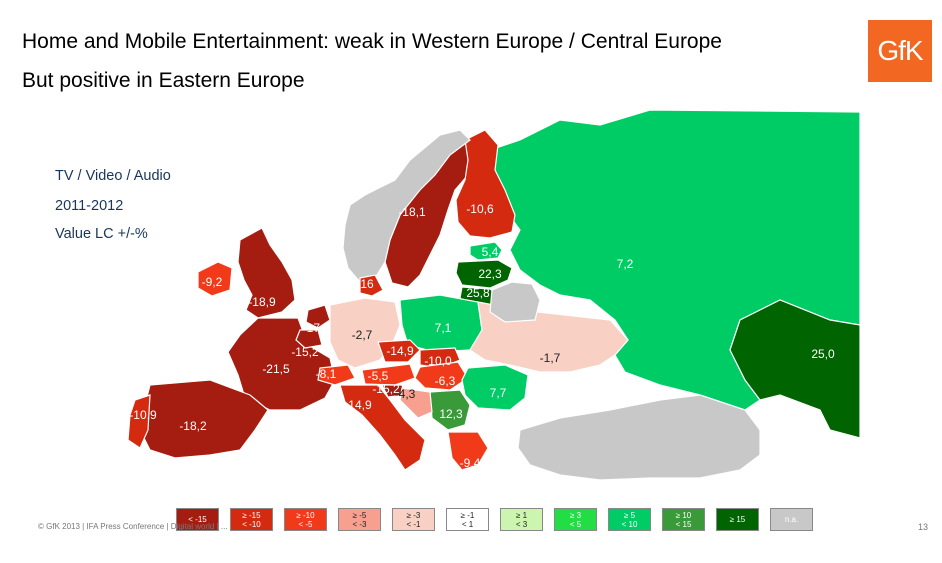  What do you see at coordinates (305, 352) in the screenshot?
I see `region-value-belgium: -15,2` at bounding box center [305, 352].